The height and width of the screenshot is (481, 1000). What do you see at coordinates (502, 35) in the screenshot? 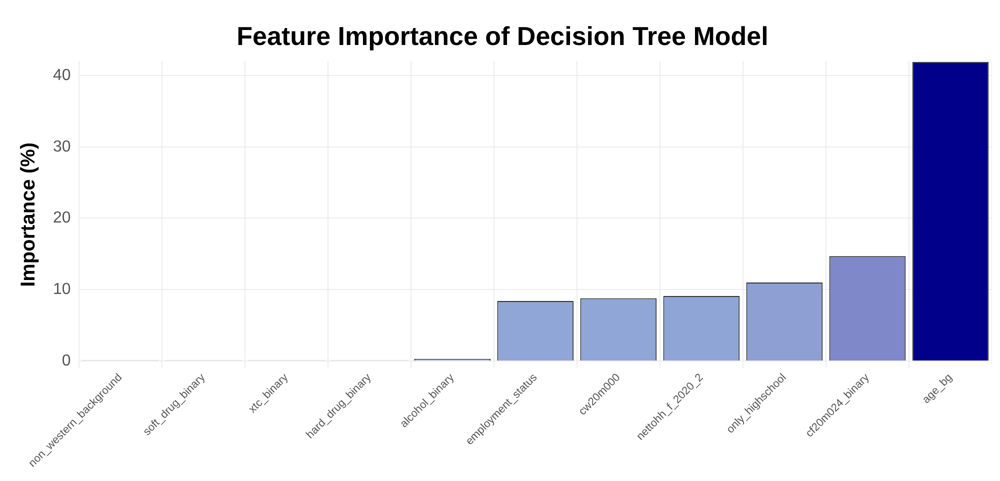
I see `chart-title: Feature Importance of Decision Tree Model` at bounding box center [502, 35].